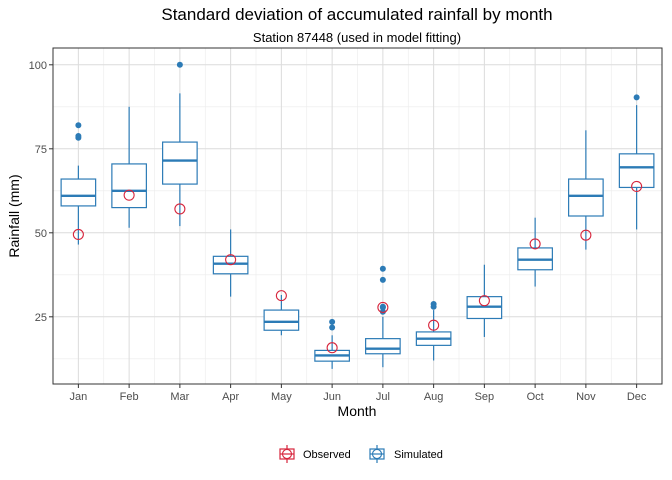 This screenshot has height=480, width=672. What do you see at coordinates (41, 234) in the screenshot?
I see `y-tick-label: 50` at bounding box center [41, 234].